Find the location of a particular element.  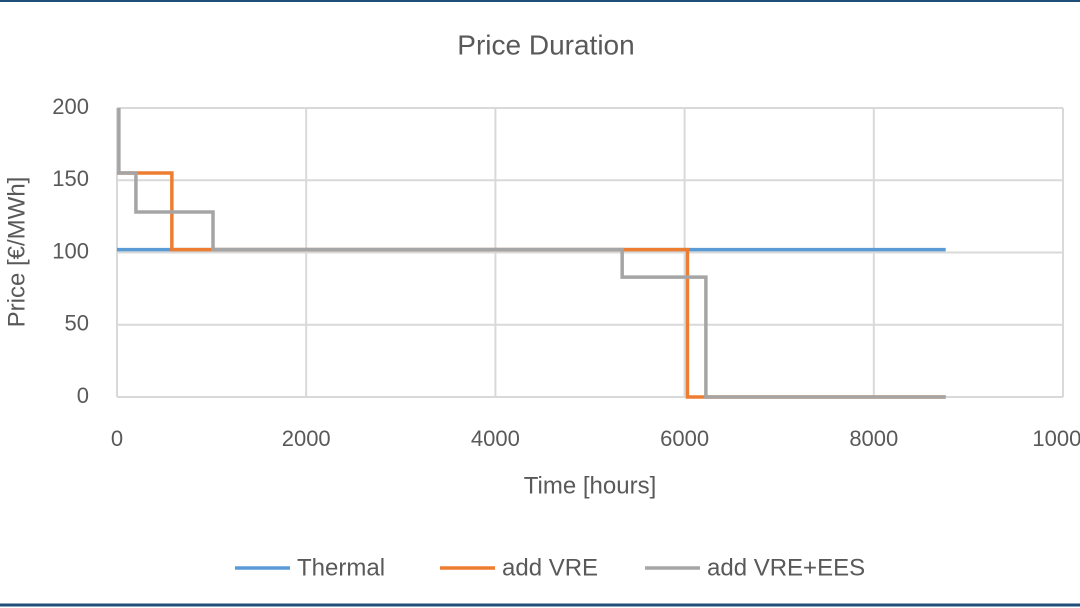

x-tick-label: 4000 is located at coordinates (495, 438).